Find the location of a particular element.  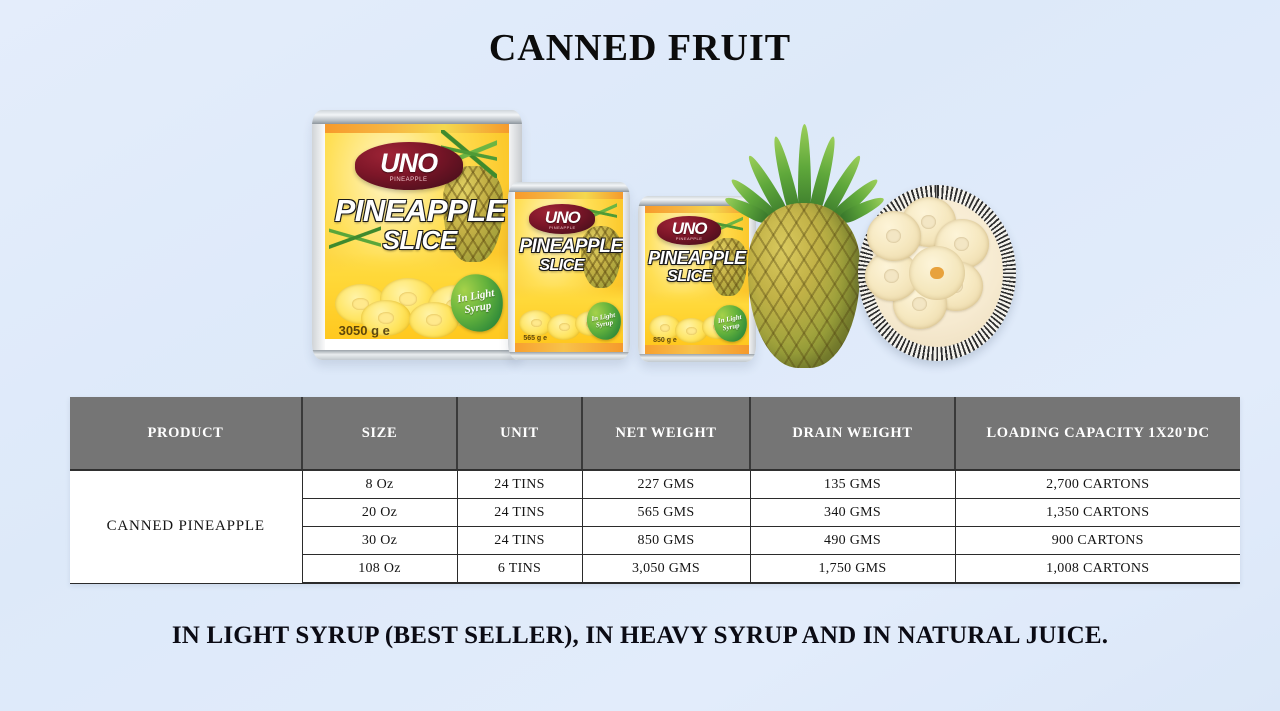

can-large-product-name: PINEAPPLE is located at coordinates (420, 210).